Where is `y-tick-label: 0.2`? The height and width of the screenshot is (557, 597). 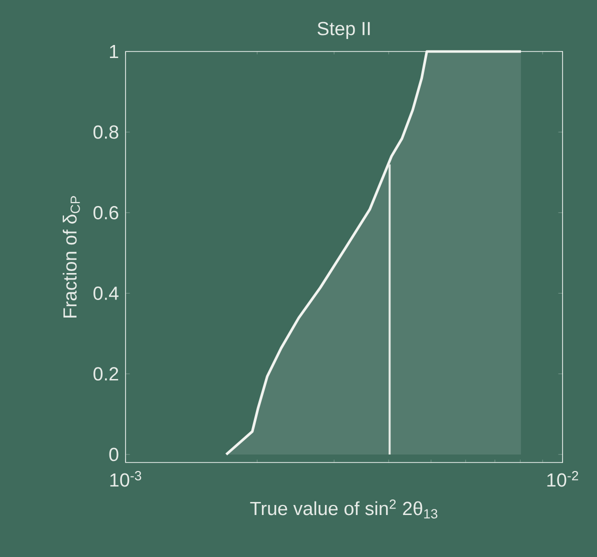
y-tick-label: 0.2 is located at coordinates (105, 374).